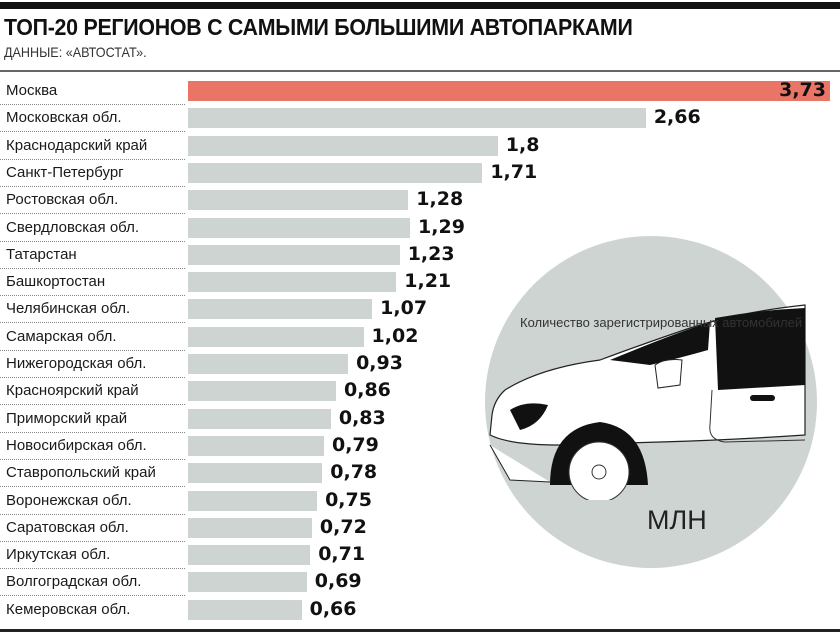 Image resolution: width=840 pixels, height=637 pixels. I want to click on category-label: Челябинская обл., so click(68, 309).